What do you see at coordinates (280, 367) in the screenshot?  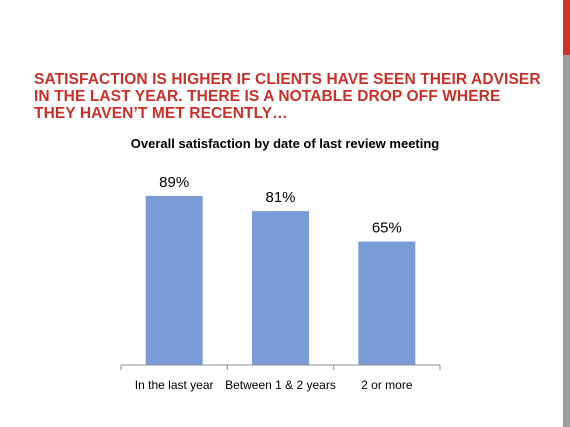 I see `ticks-layer` at bounding box center [280, 367].